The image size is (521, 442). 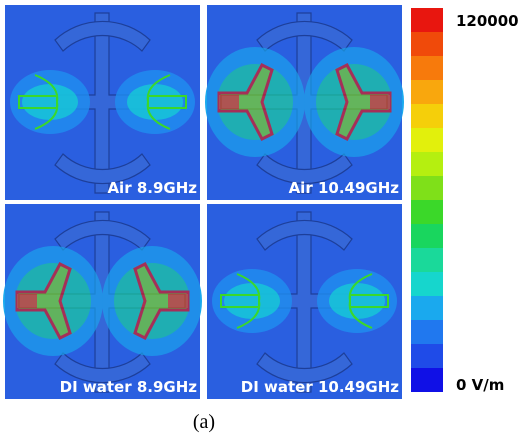 I want to click on caption: (a), so click(x=204, y=422).